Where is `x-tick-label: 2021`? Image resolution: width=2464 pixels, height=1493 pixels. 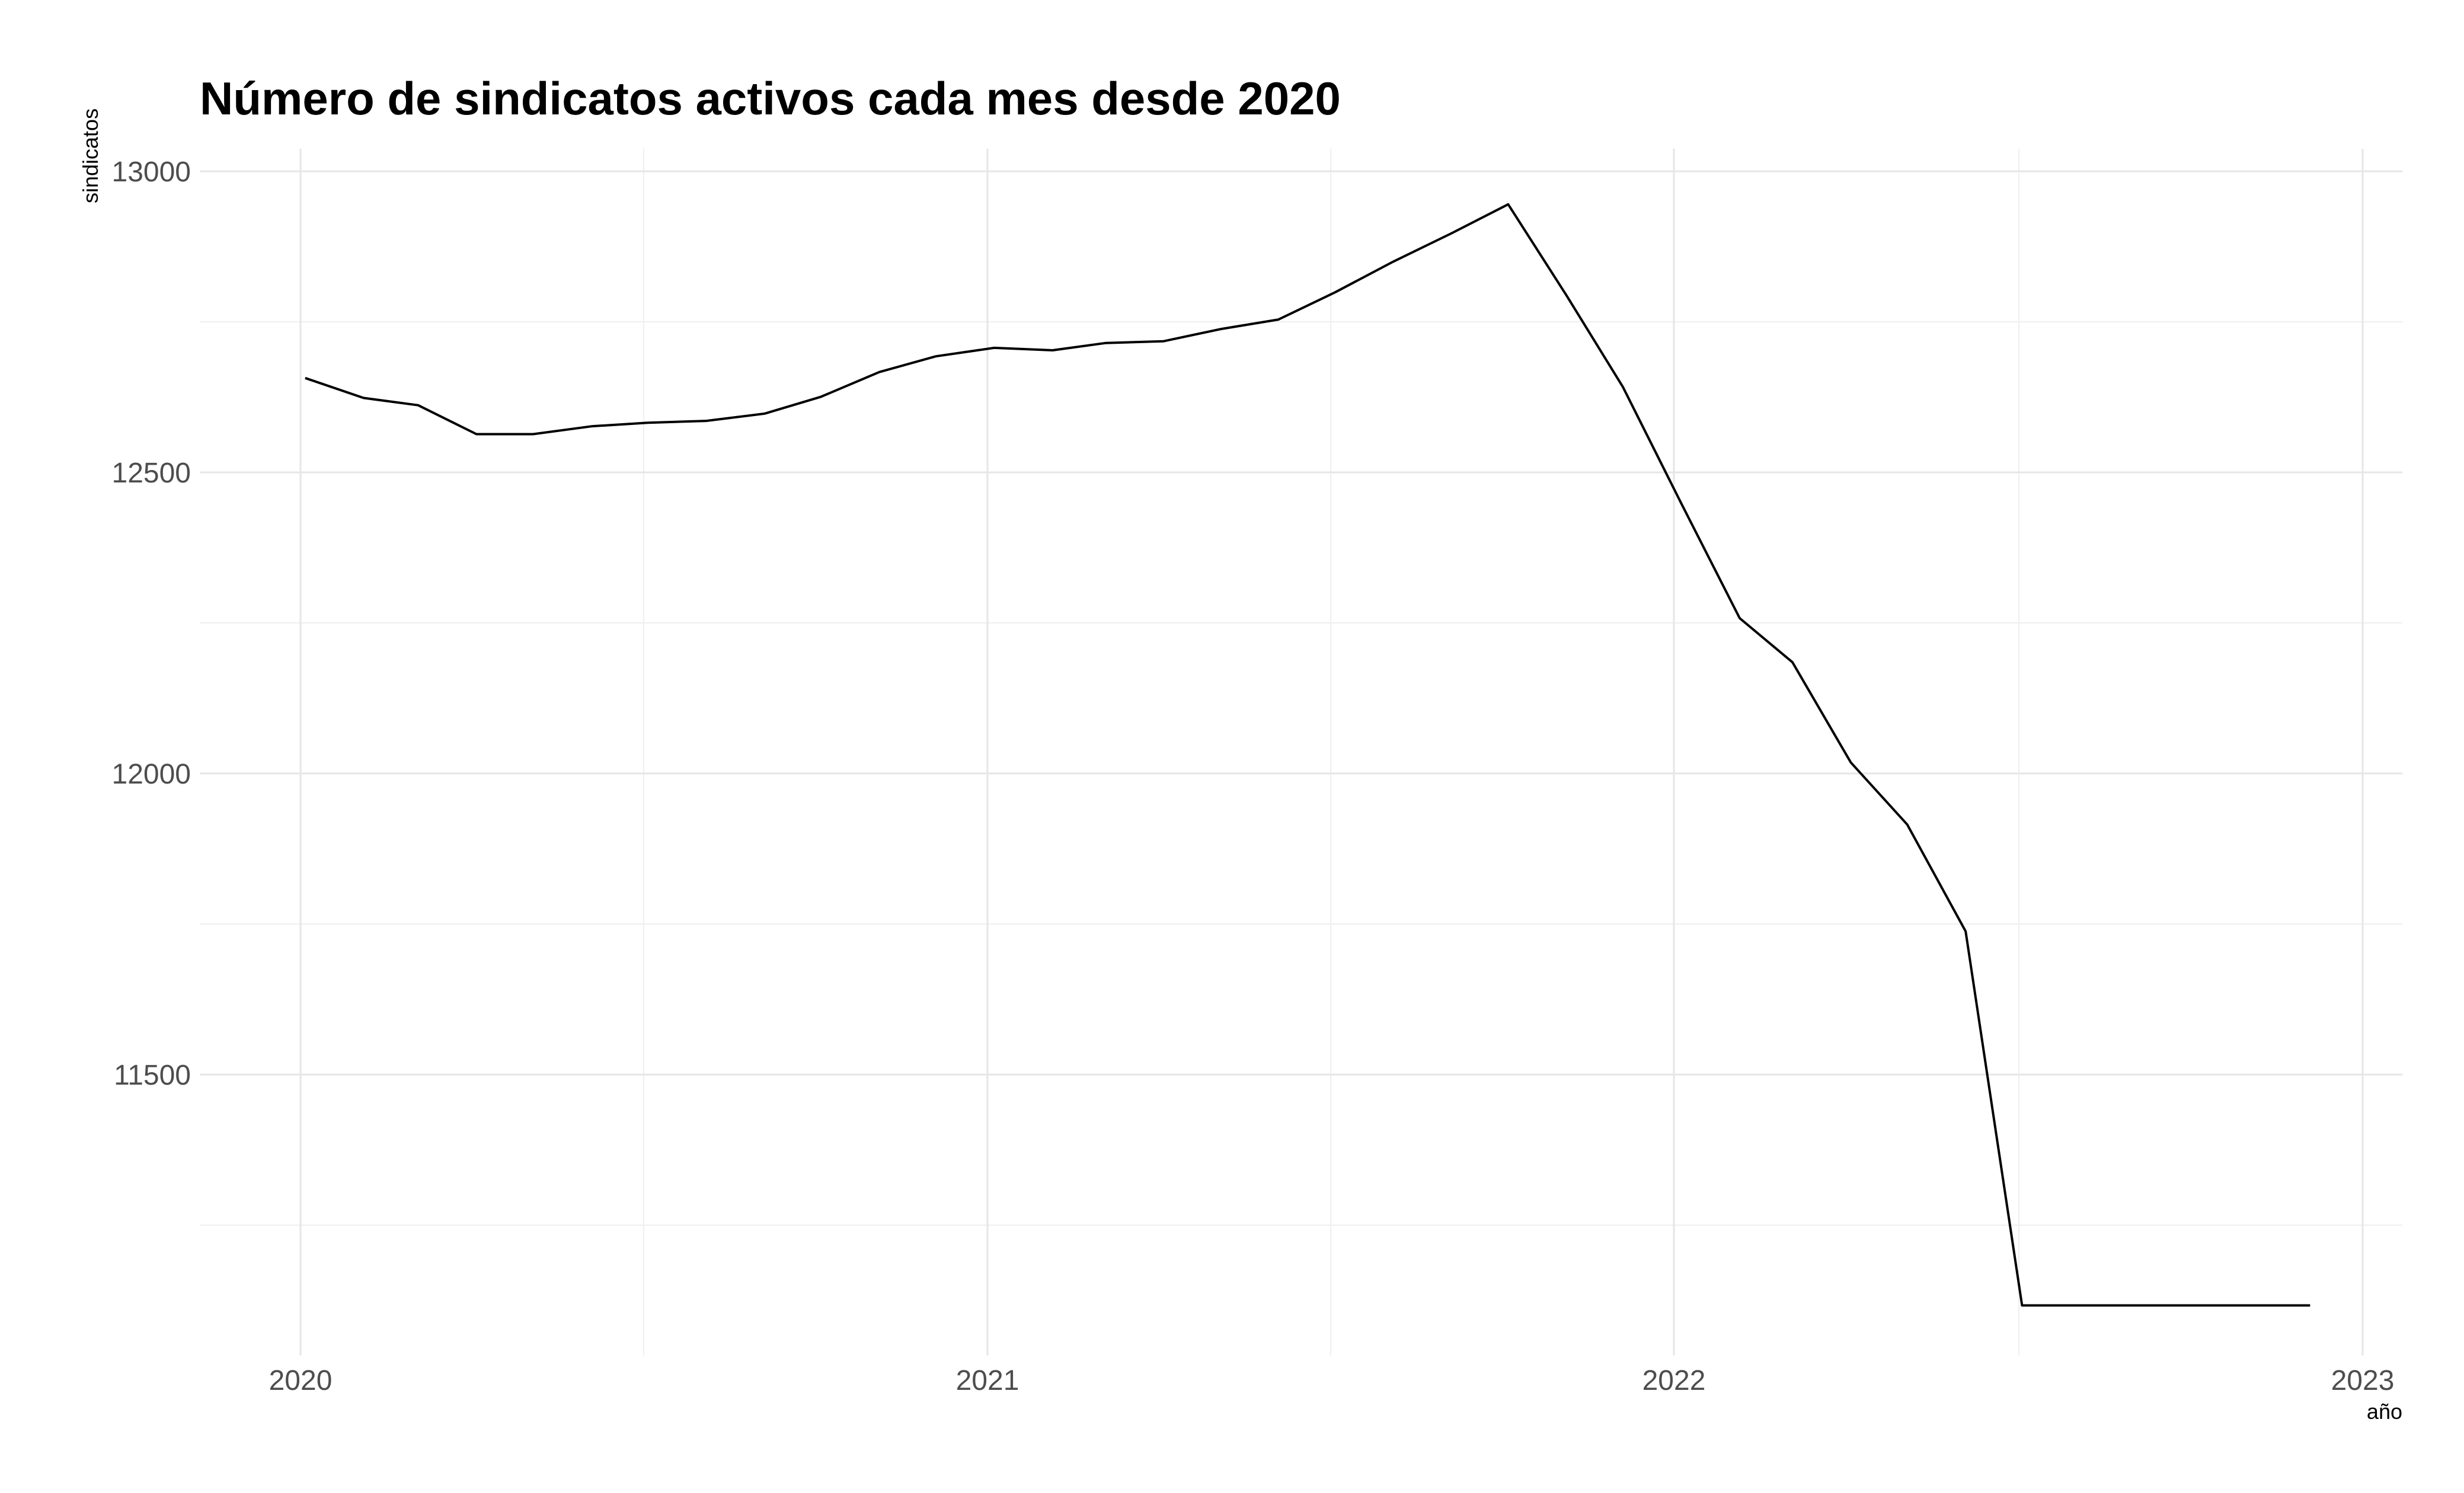 x-tick-label: 2021 is located at coordinates (988, 1380).